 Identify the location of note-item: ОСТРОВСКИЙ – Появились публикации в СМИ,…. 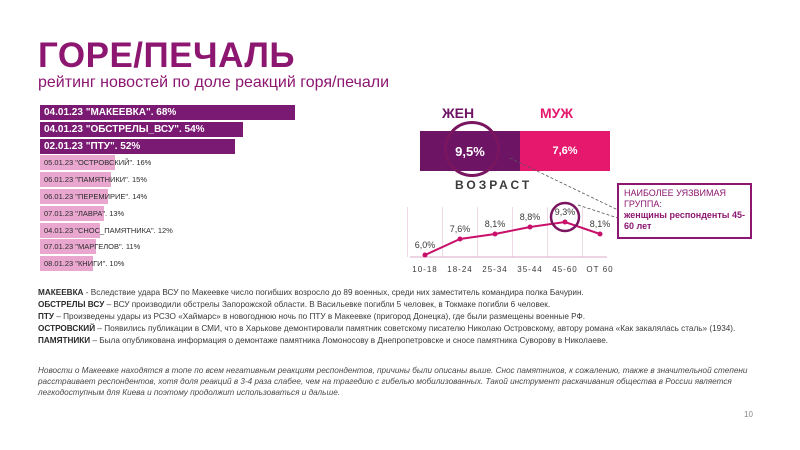
(398, 329).